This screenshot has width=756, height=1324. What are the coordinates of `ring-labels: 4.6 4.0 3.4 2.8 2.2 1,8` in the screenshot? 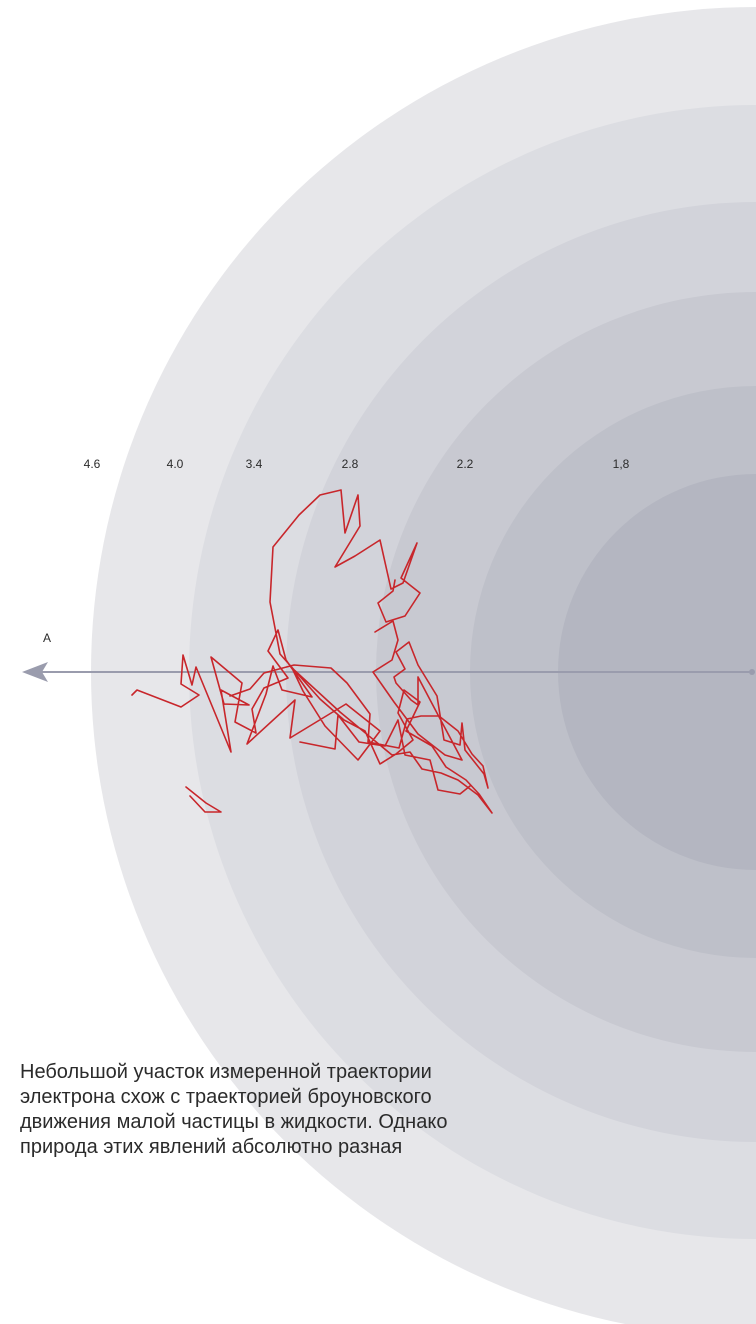 It's located at (357, 464).